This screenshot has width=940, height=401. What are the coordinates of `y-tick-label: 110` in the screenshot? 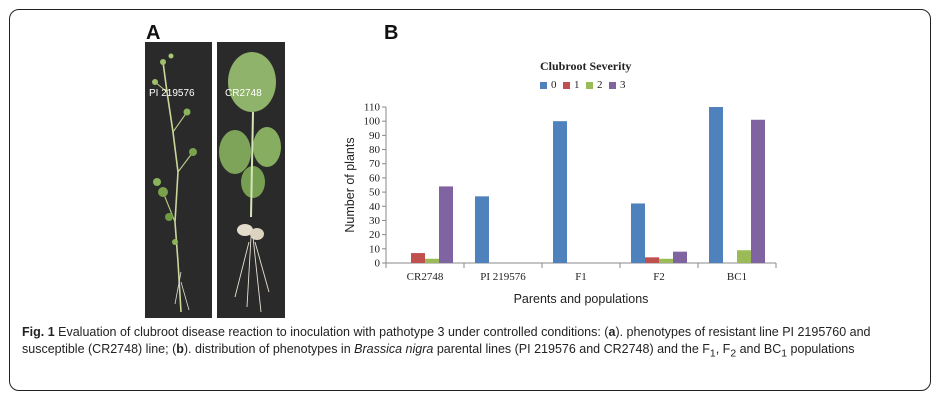 It's located at (372, 108).